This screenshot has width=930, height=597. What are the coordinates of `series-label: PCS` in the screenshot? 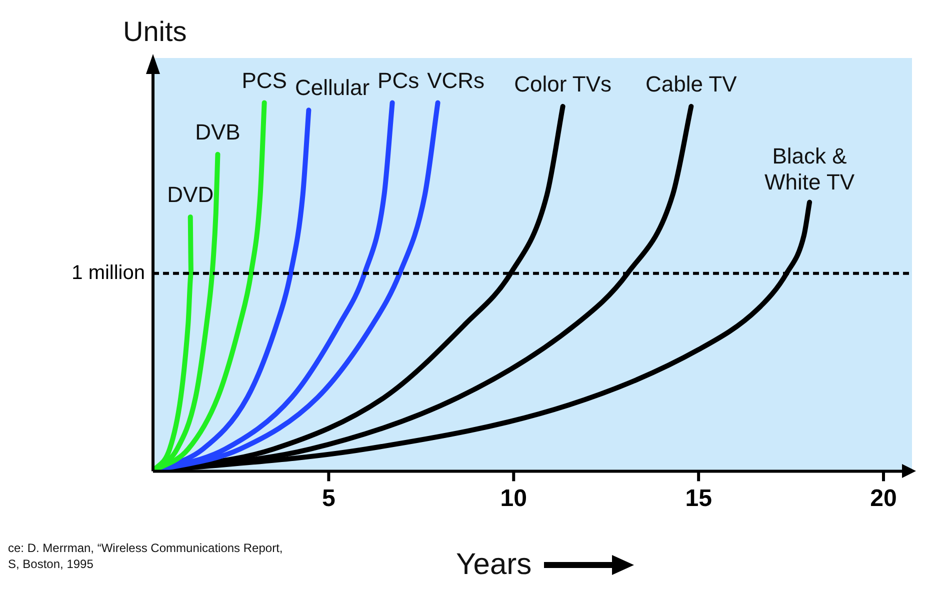 It's located at (264, 80).